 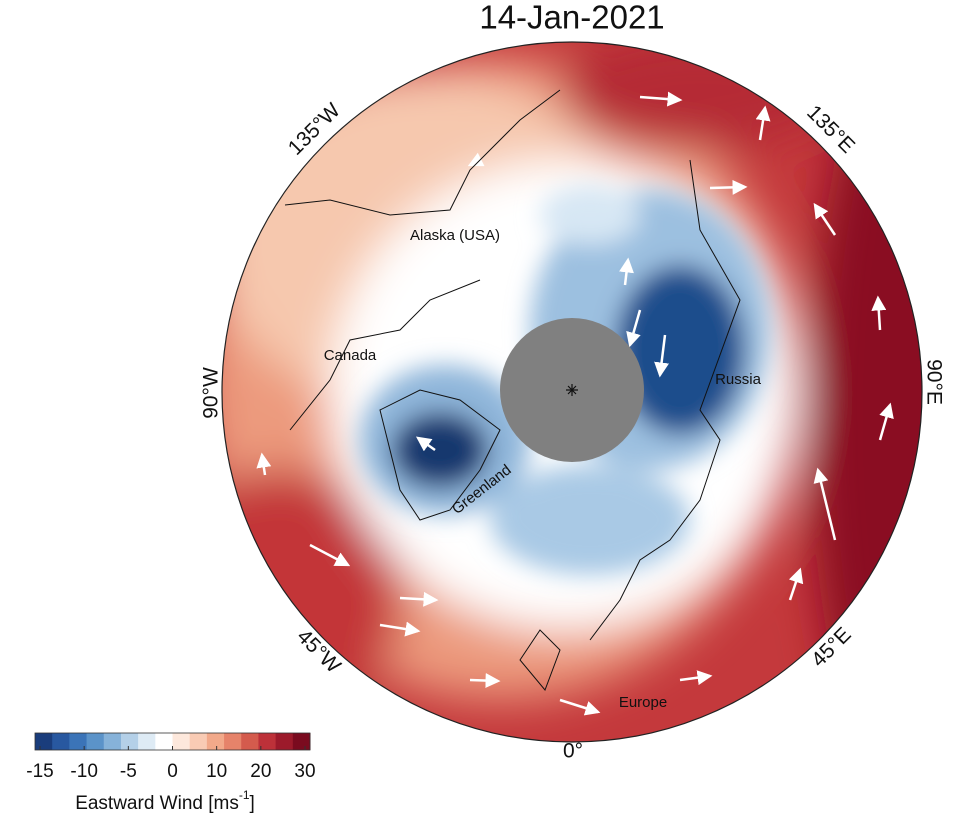 I want to click on colorbar-tick-label: 30, so click(x=304, y=771).